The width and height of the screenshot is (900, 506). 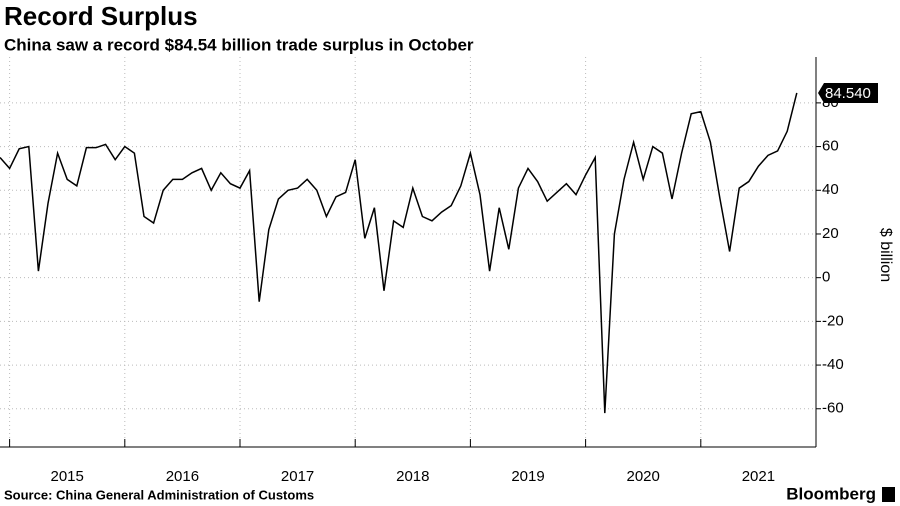 I want to click on x-tick-label: 2019, so click(x=527, y=476).